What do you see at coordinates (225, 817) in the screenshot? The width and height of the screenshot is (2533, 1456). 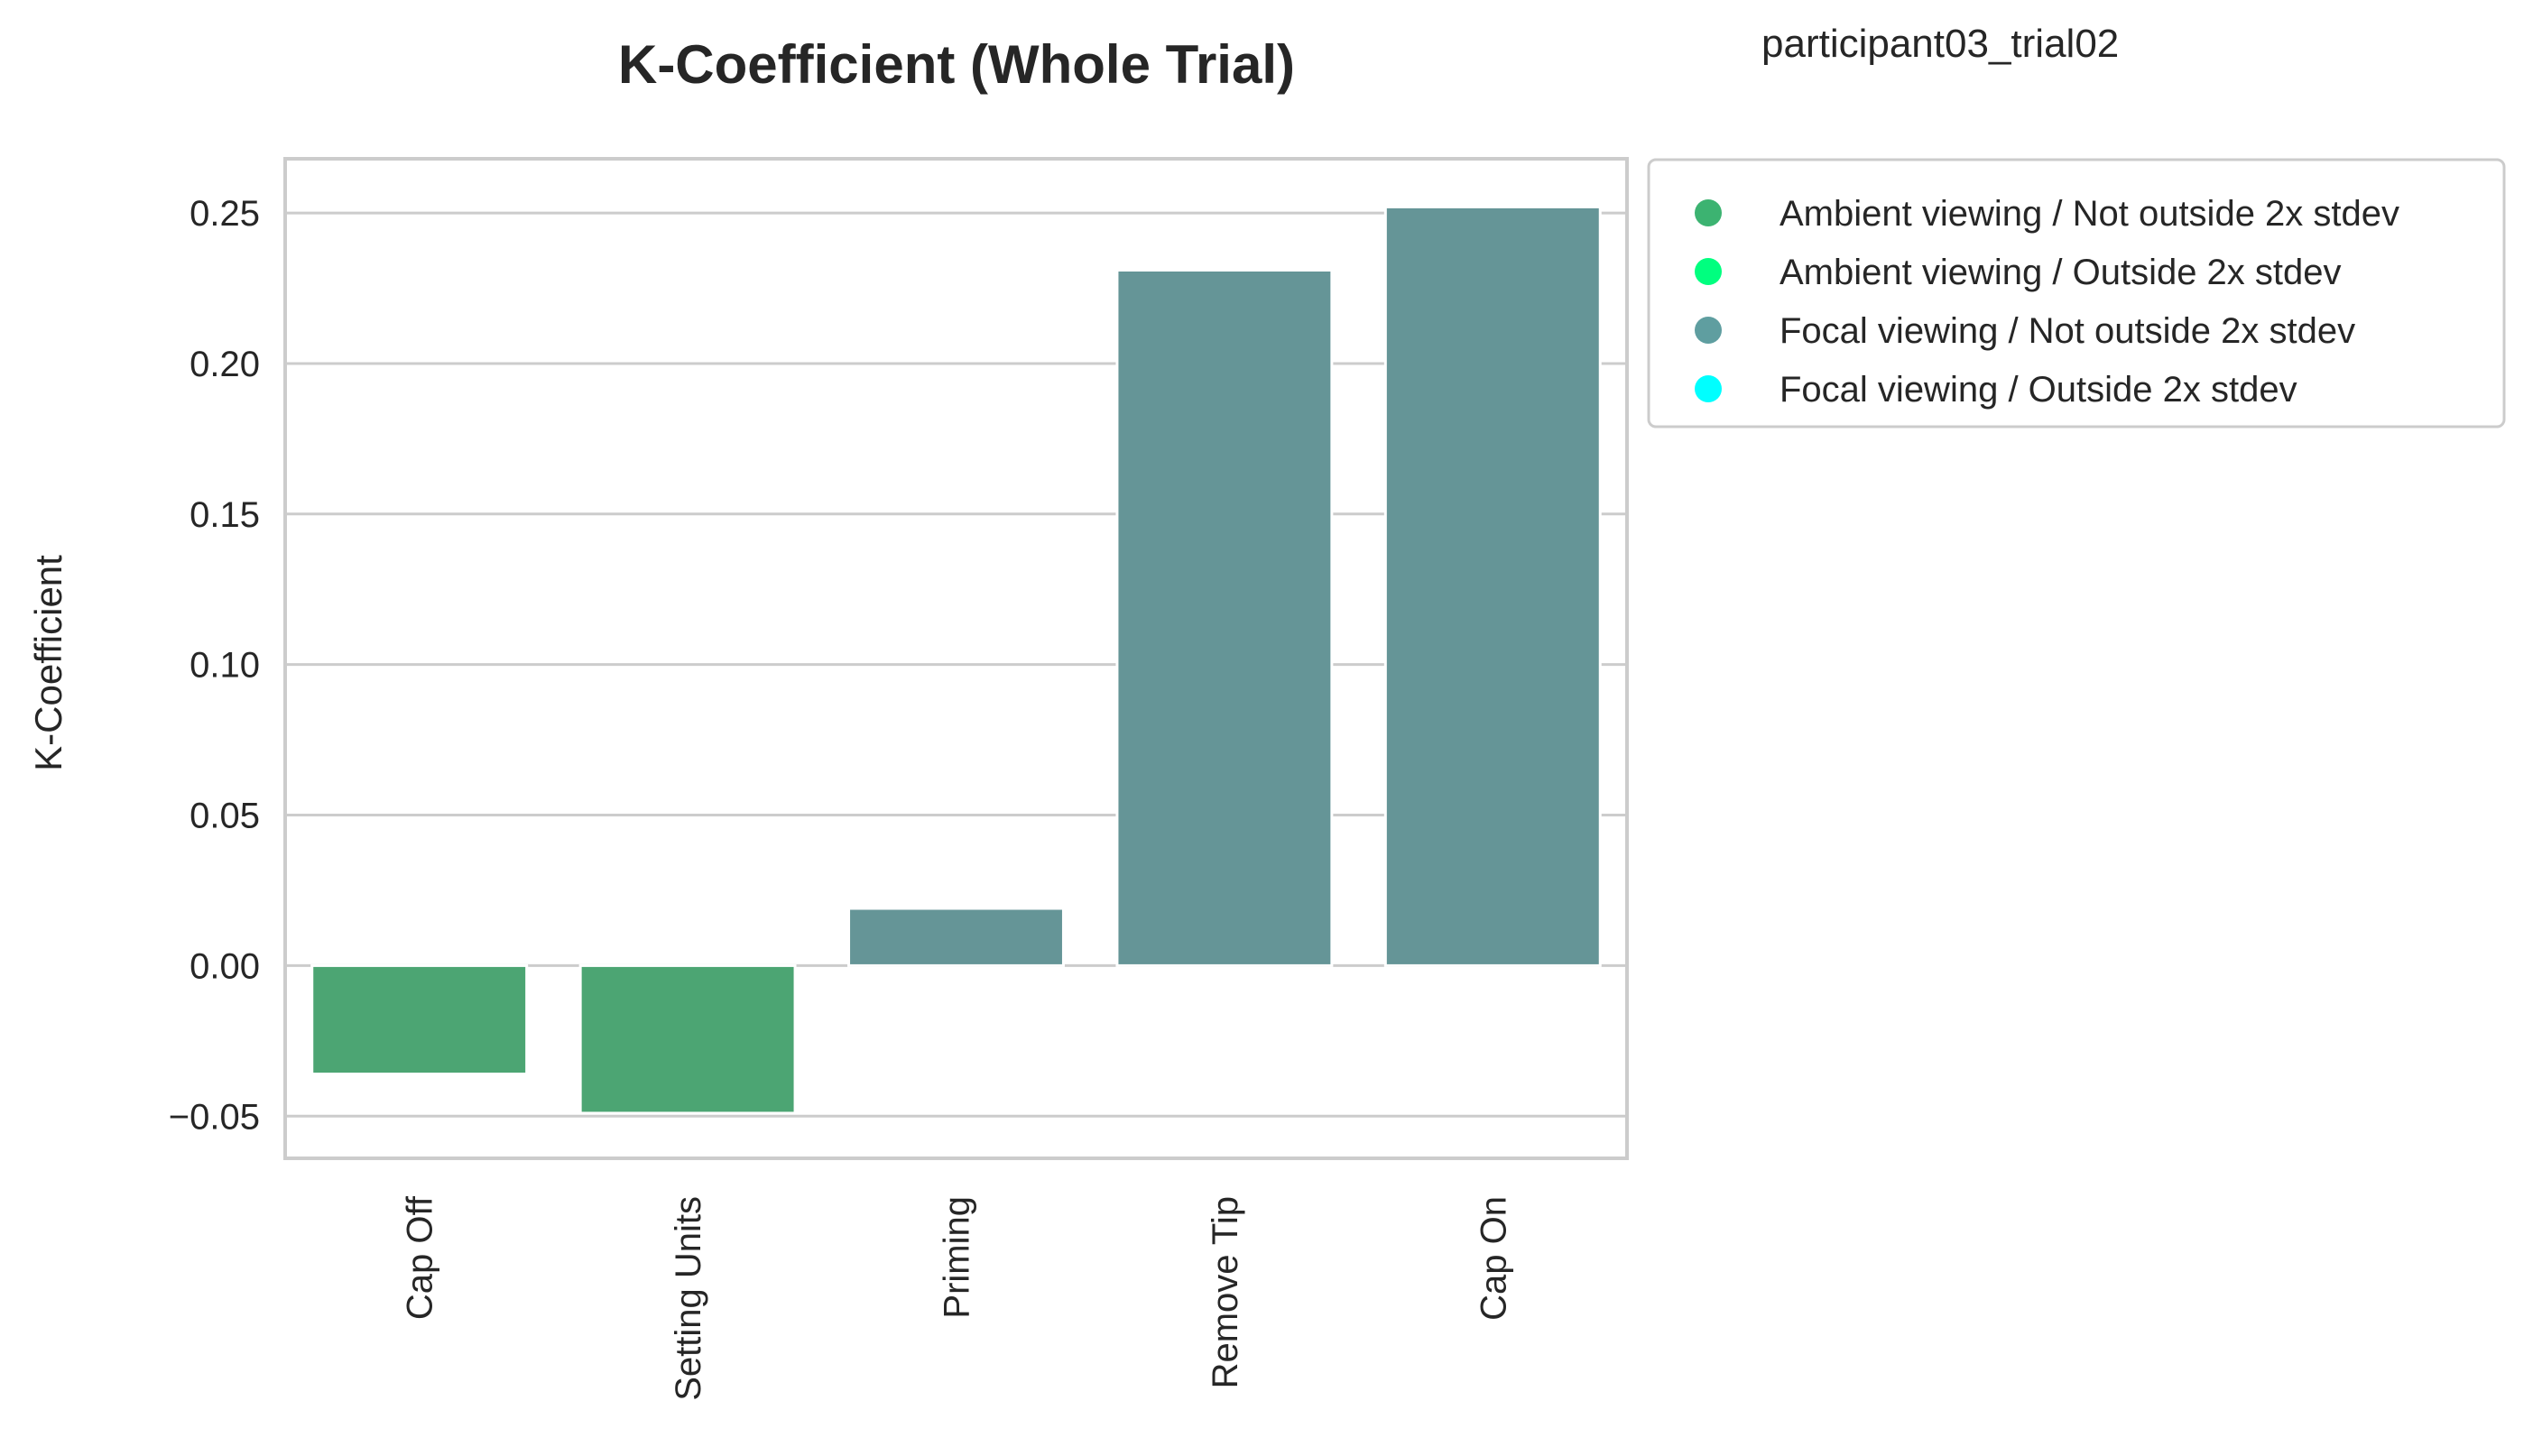 I see `y-tick-label: 0.05` at bounding box center [225, 817].